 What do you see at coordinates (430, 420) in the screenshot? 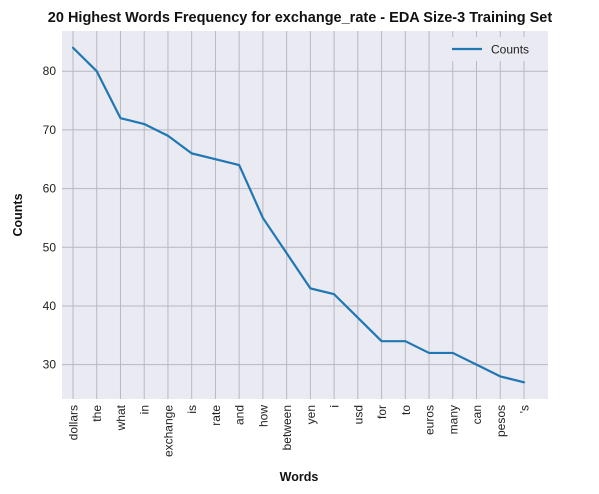
I see `x-tick-label: euros` at bounding box center [430, 420].